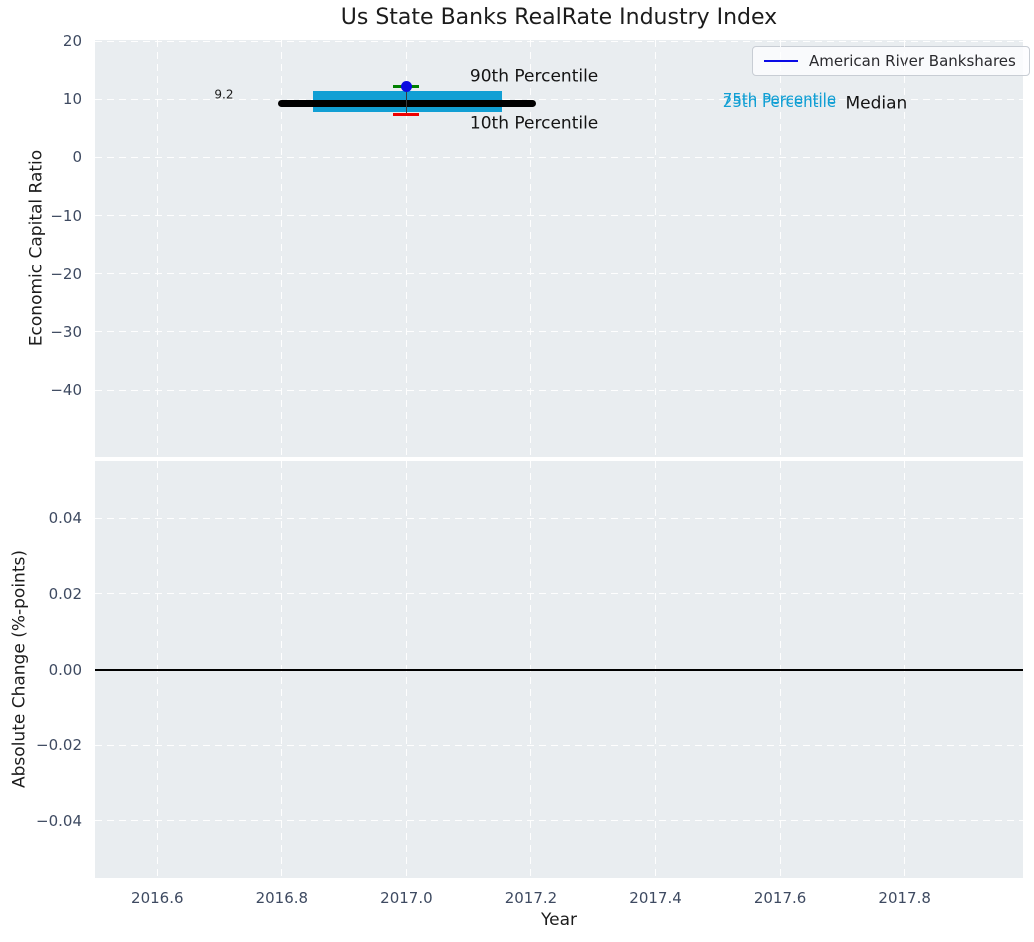 The width and height of the screenshot is (1034, 942). I want to click on ytick-top-20: 20, so click(72, 41).